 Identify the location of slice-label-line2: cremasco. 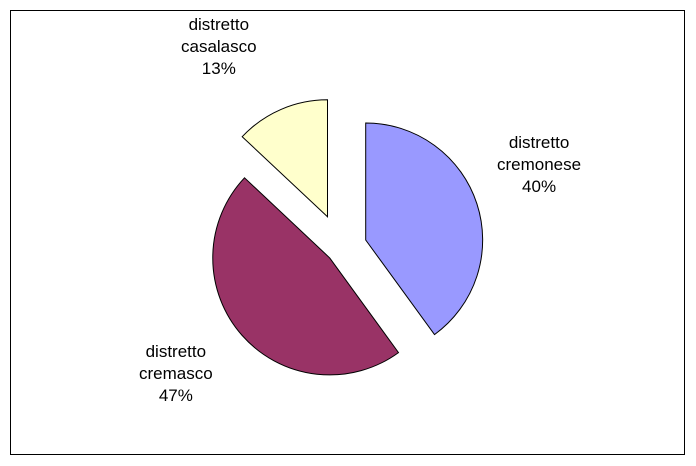
(176, 373).